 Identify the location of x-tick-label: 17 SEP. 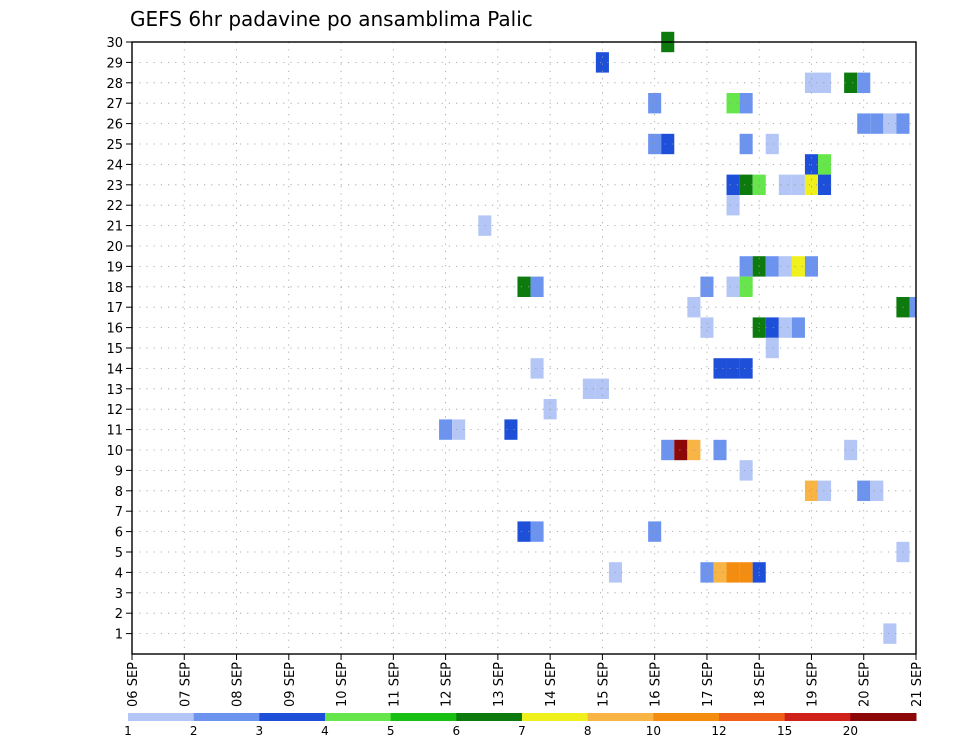
(708, 684).